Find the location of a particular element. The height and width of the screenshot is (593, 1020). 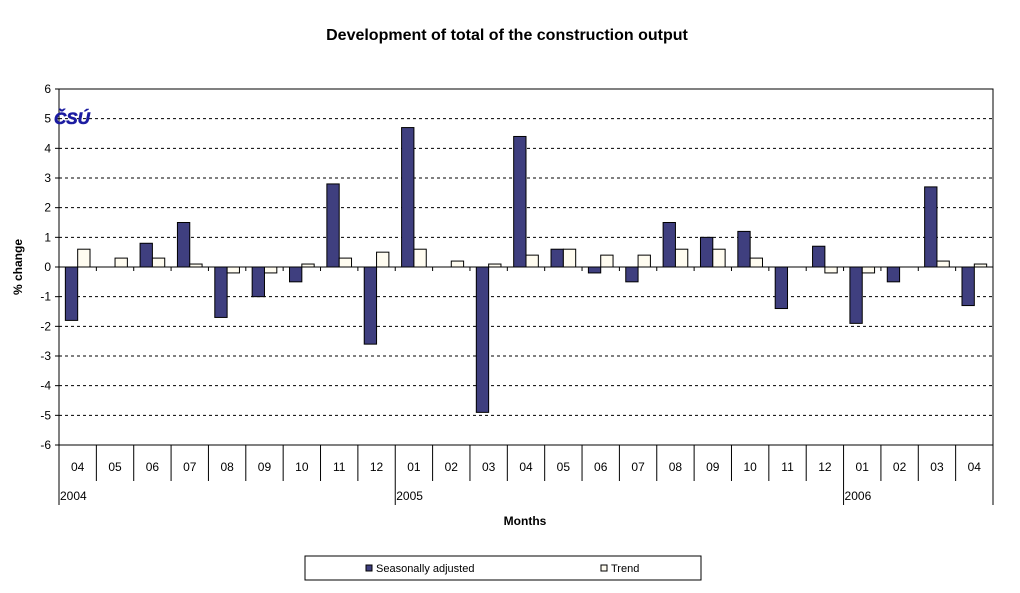

legend-swatch-seasonally-adjusted is located at coordinates (369, 568).